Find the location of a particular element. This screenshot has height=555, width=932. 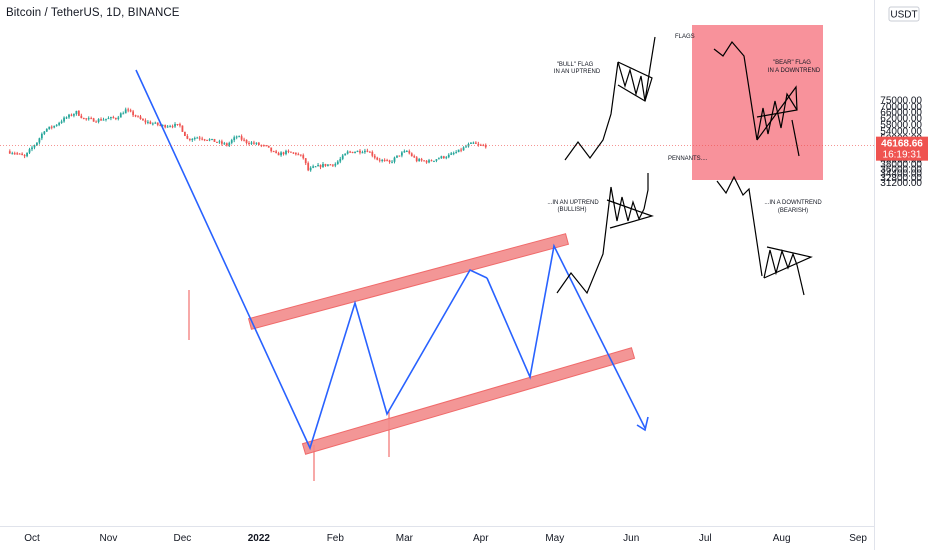

bull-pennant-pole is located at coordinates (584, 240).